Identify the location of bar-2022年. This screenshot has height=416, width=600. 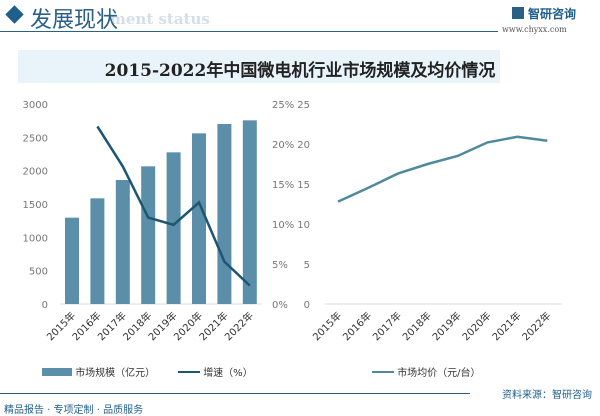
(250, 212).